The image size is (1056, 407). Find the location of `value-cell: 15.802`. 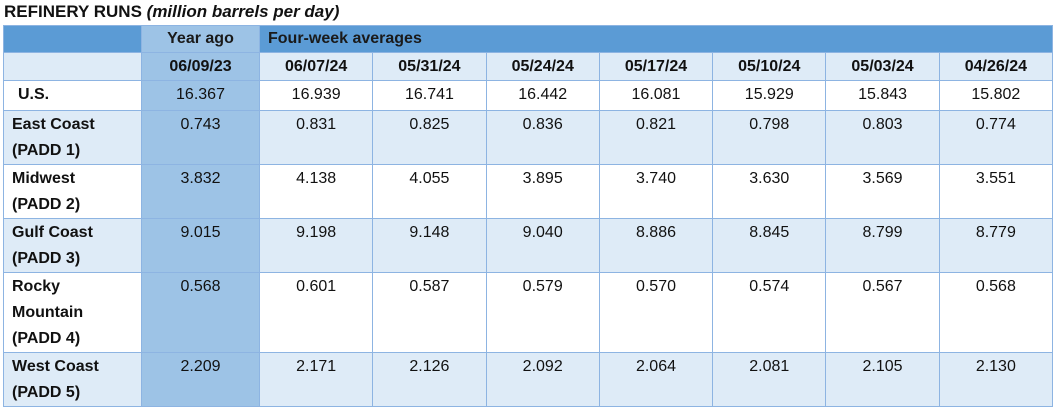

value-cell: 15.802 is located at coordinates (996, 95).